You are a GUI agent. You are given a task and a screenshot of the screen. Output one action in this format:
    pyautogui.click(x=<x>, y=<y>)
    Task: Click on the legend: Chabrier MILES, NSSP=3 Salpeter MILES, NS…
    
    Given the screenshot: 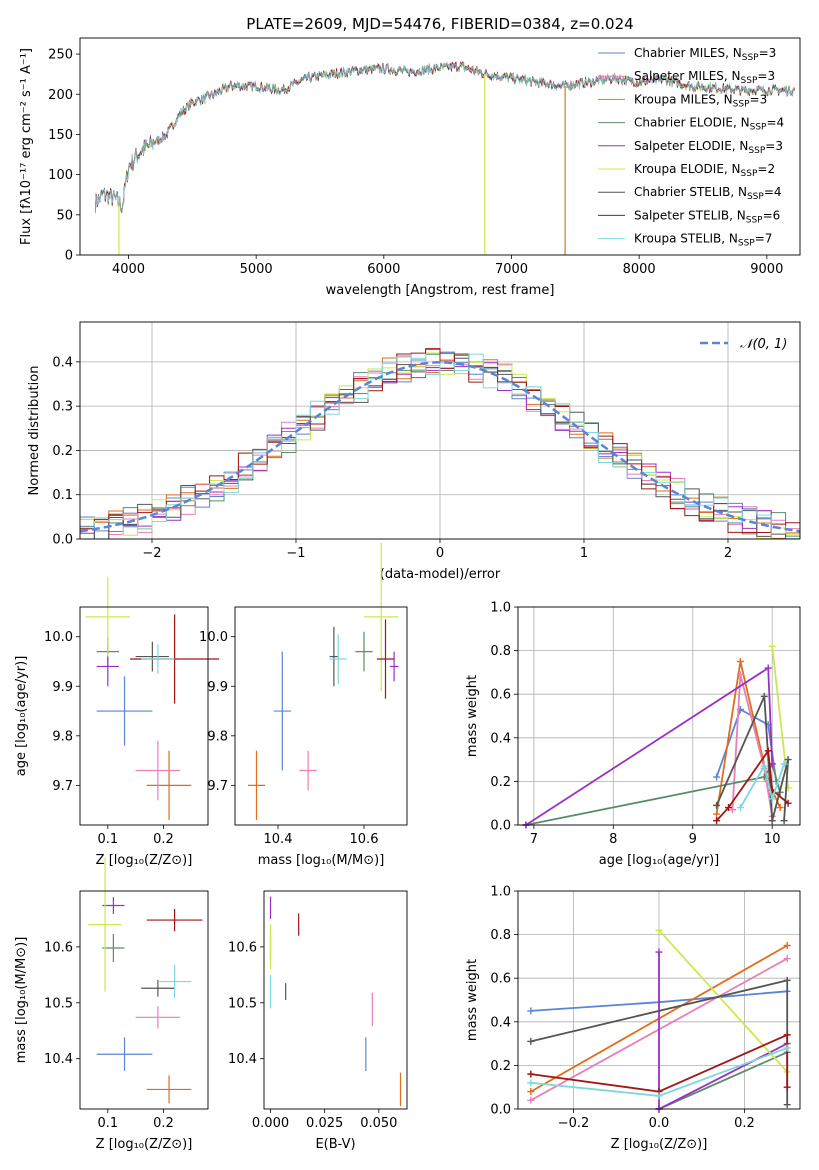 What is the action you would take?
    pyautogui.click(x=691, y=147)
    